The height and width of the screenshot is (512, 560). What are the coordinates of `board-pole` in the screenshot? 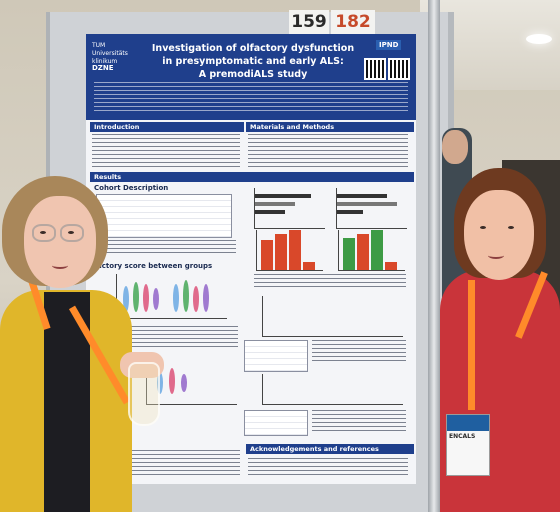 It's located at (434, 256).